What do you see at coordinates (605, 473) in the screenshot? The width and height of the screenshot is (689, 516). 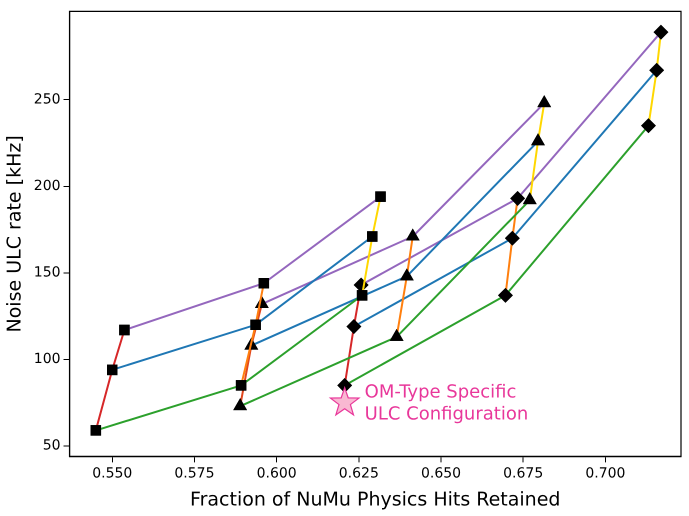 I see `x-tick-label: 0.700` at bounding box center [605, 473].